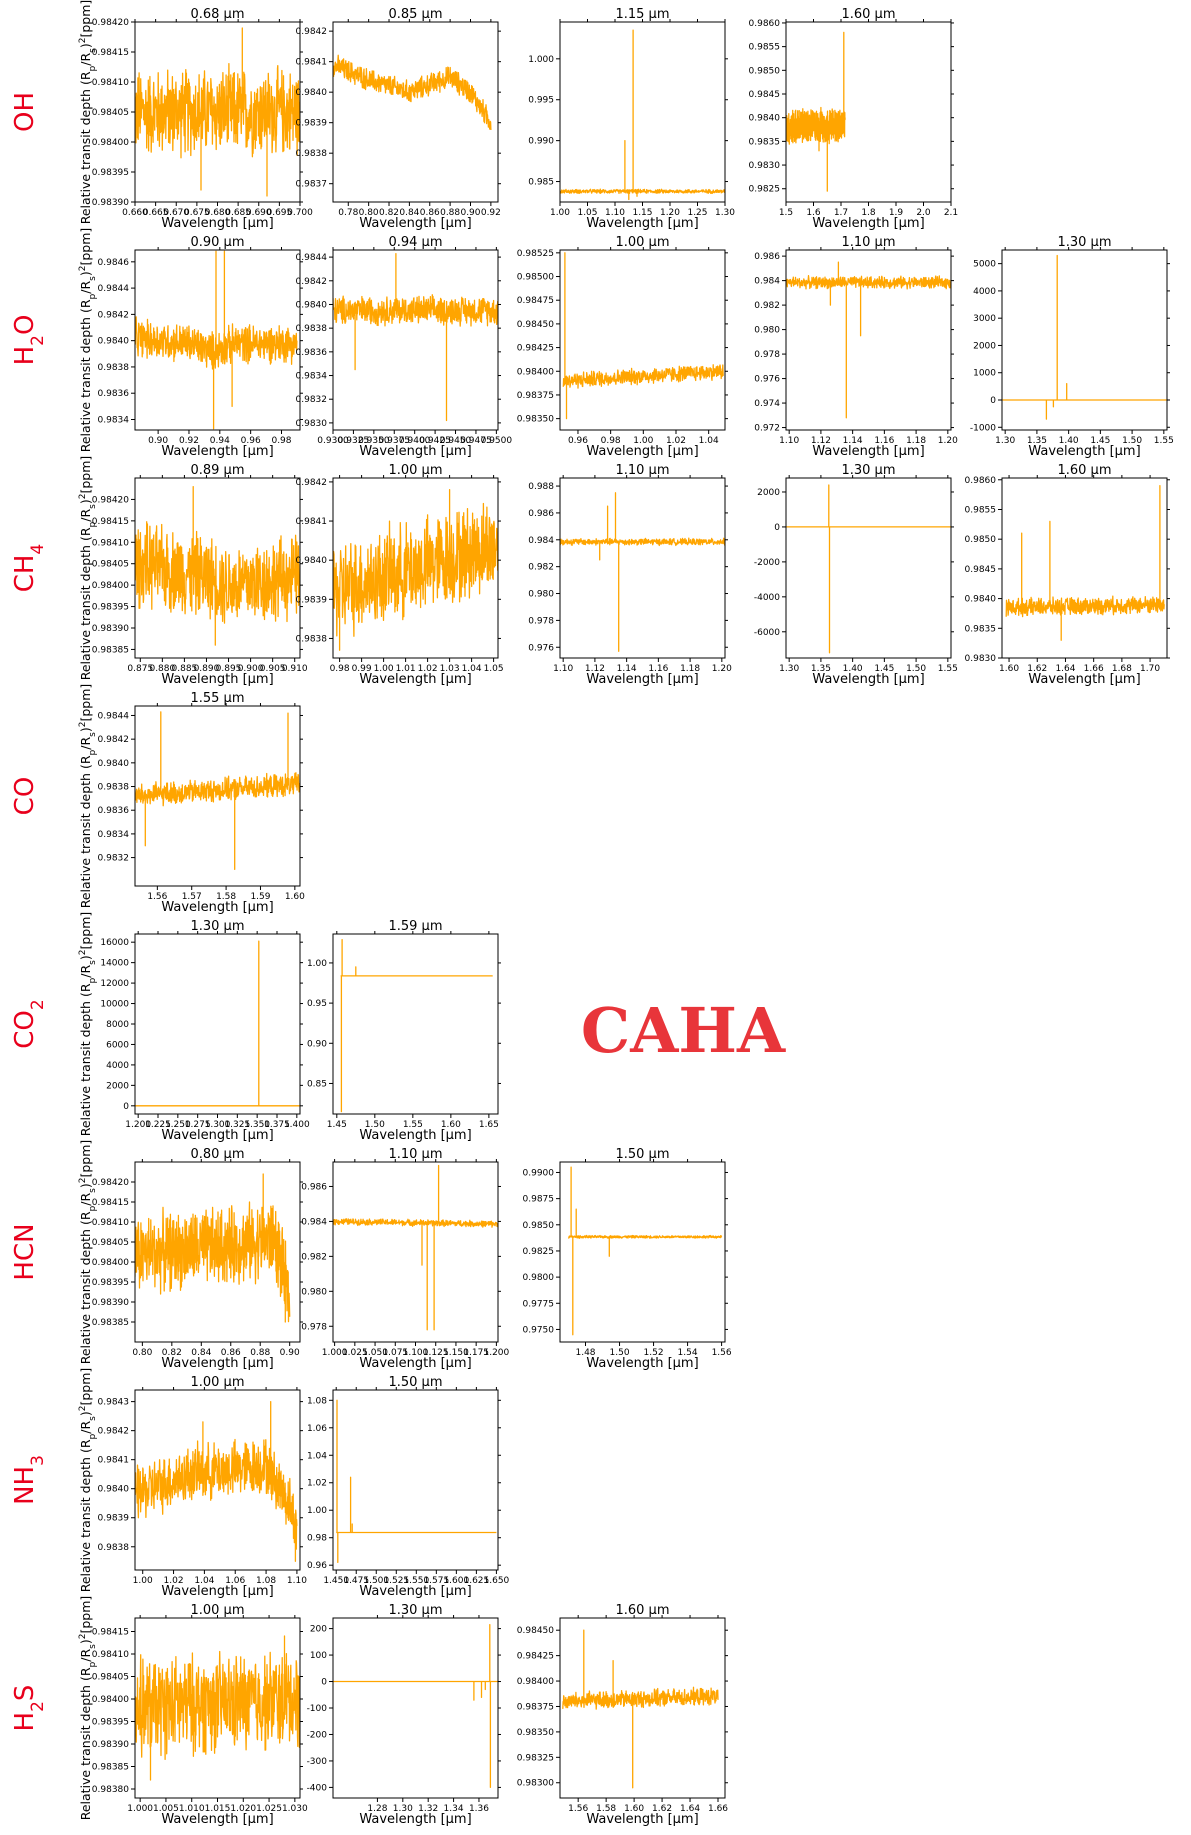 This screenshot has width=1191, height=1835. What do you see at coordinates (765, 48) in the screenshot?
I see `y-tick-label: 0.9855` at bounding box center [765, 48].